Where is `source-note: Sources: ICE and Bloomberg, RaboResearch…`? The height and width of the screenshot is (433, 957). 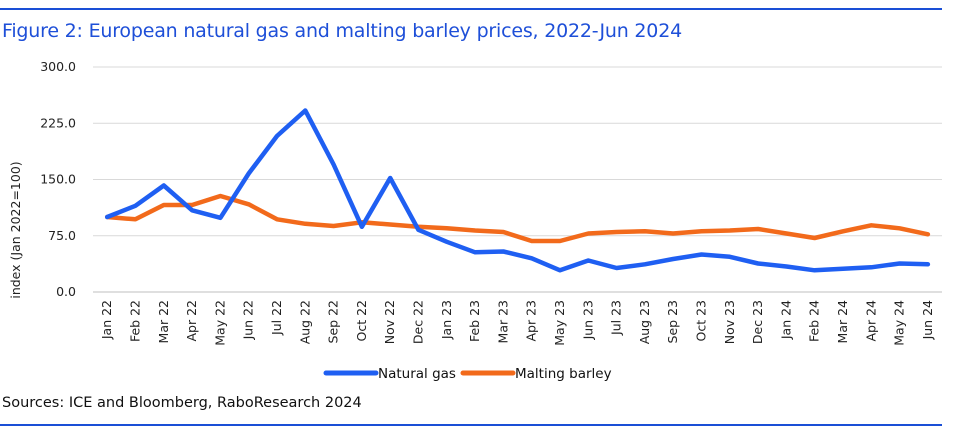
source-note: Sources: ICE and Bloomberg, RaboResearch… is located at coordinates (182, 403).